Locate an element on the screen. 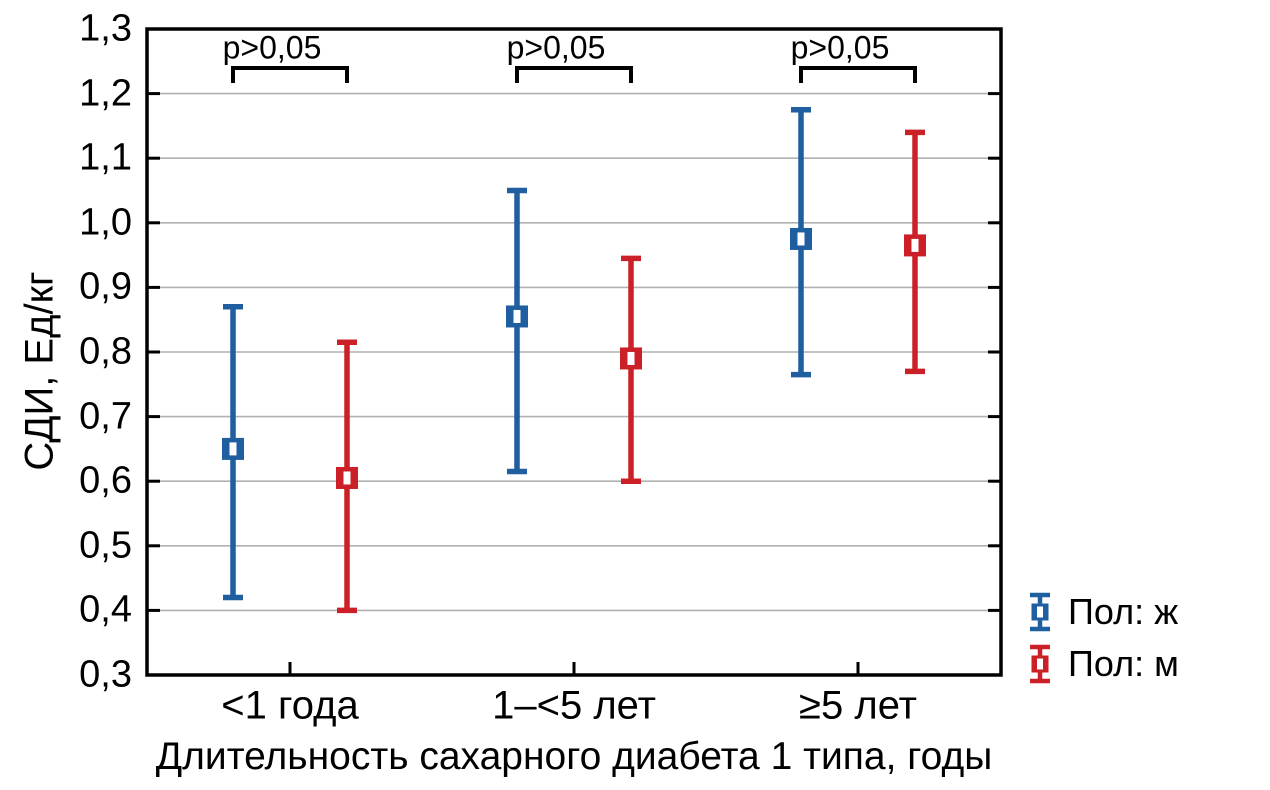 Image resolution: width=1270 pixels, height=790 pixels. legend-label-female: Пол: ж is located at coordinates (1123, 611).